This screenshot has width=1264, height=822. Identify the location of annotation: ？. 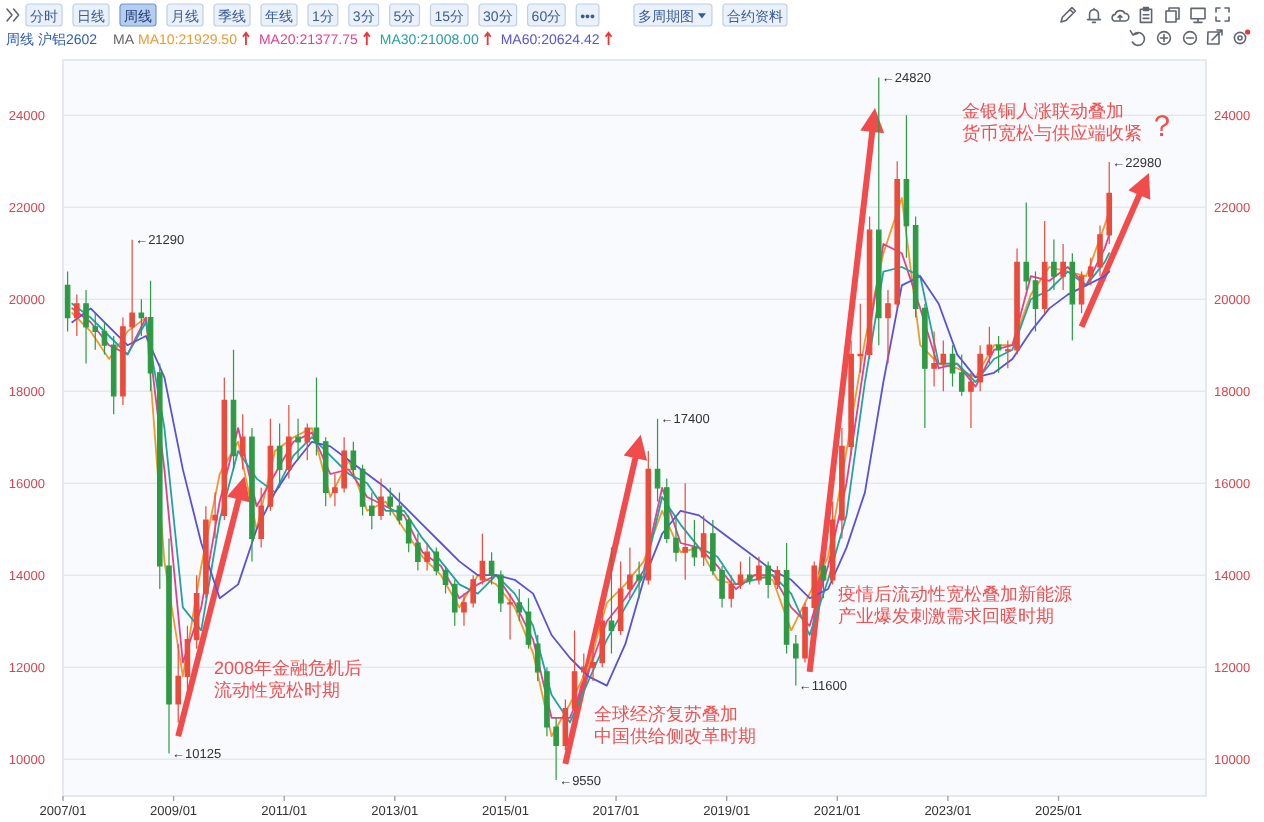
(1162, 127).